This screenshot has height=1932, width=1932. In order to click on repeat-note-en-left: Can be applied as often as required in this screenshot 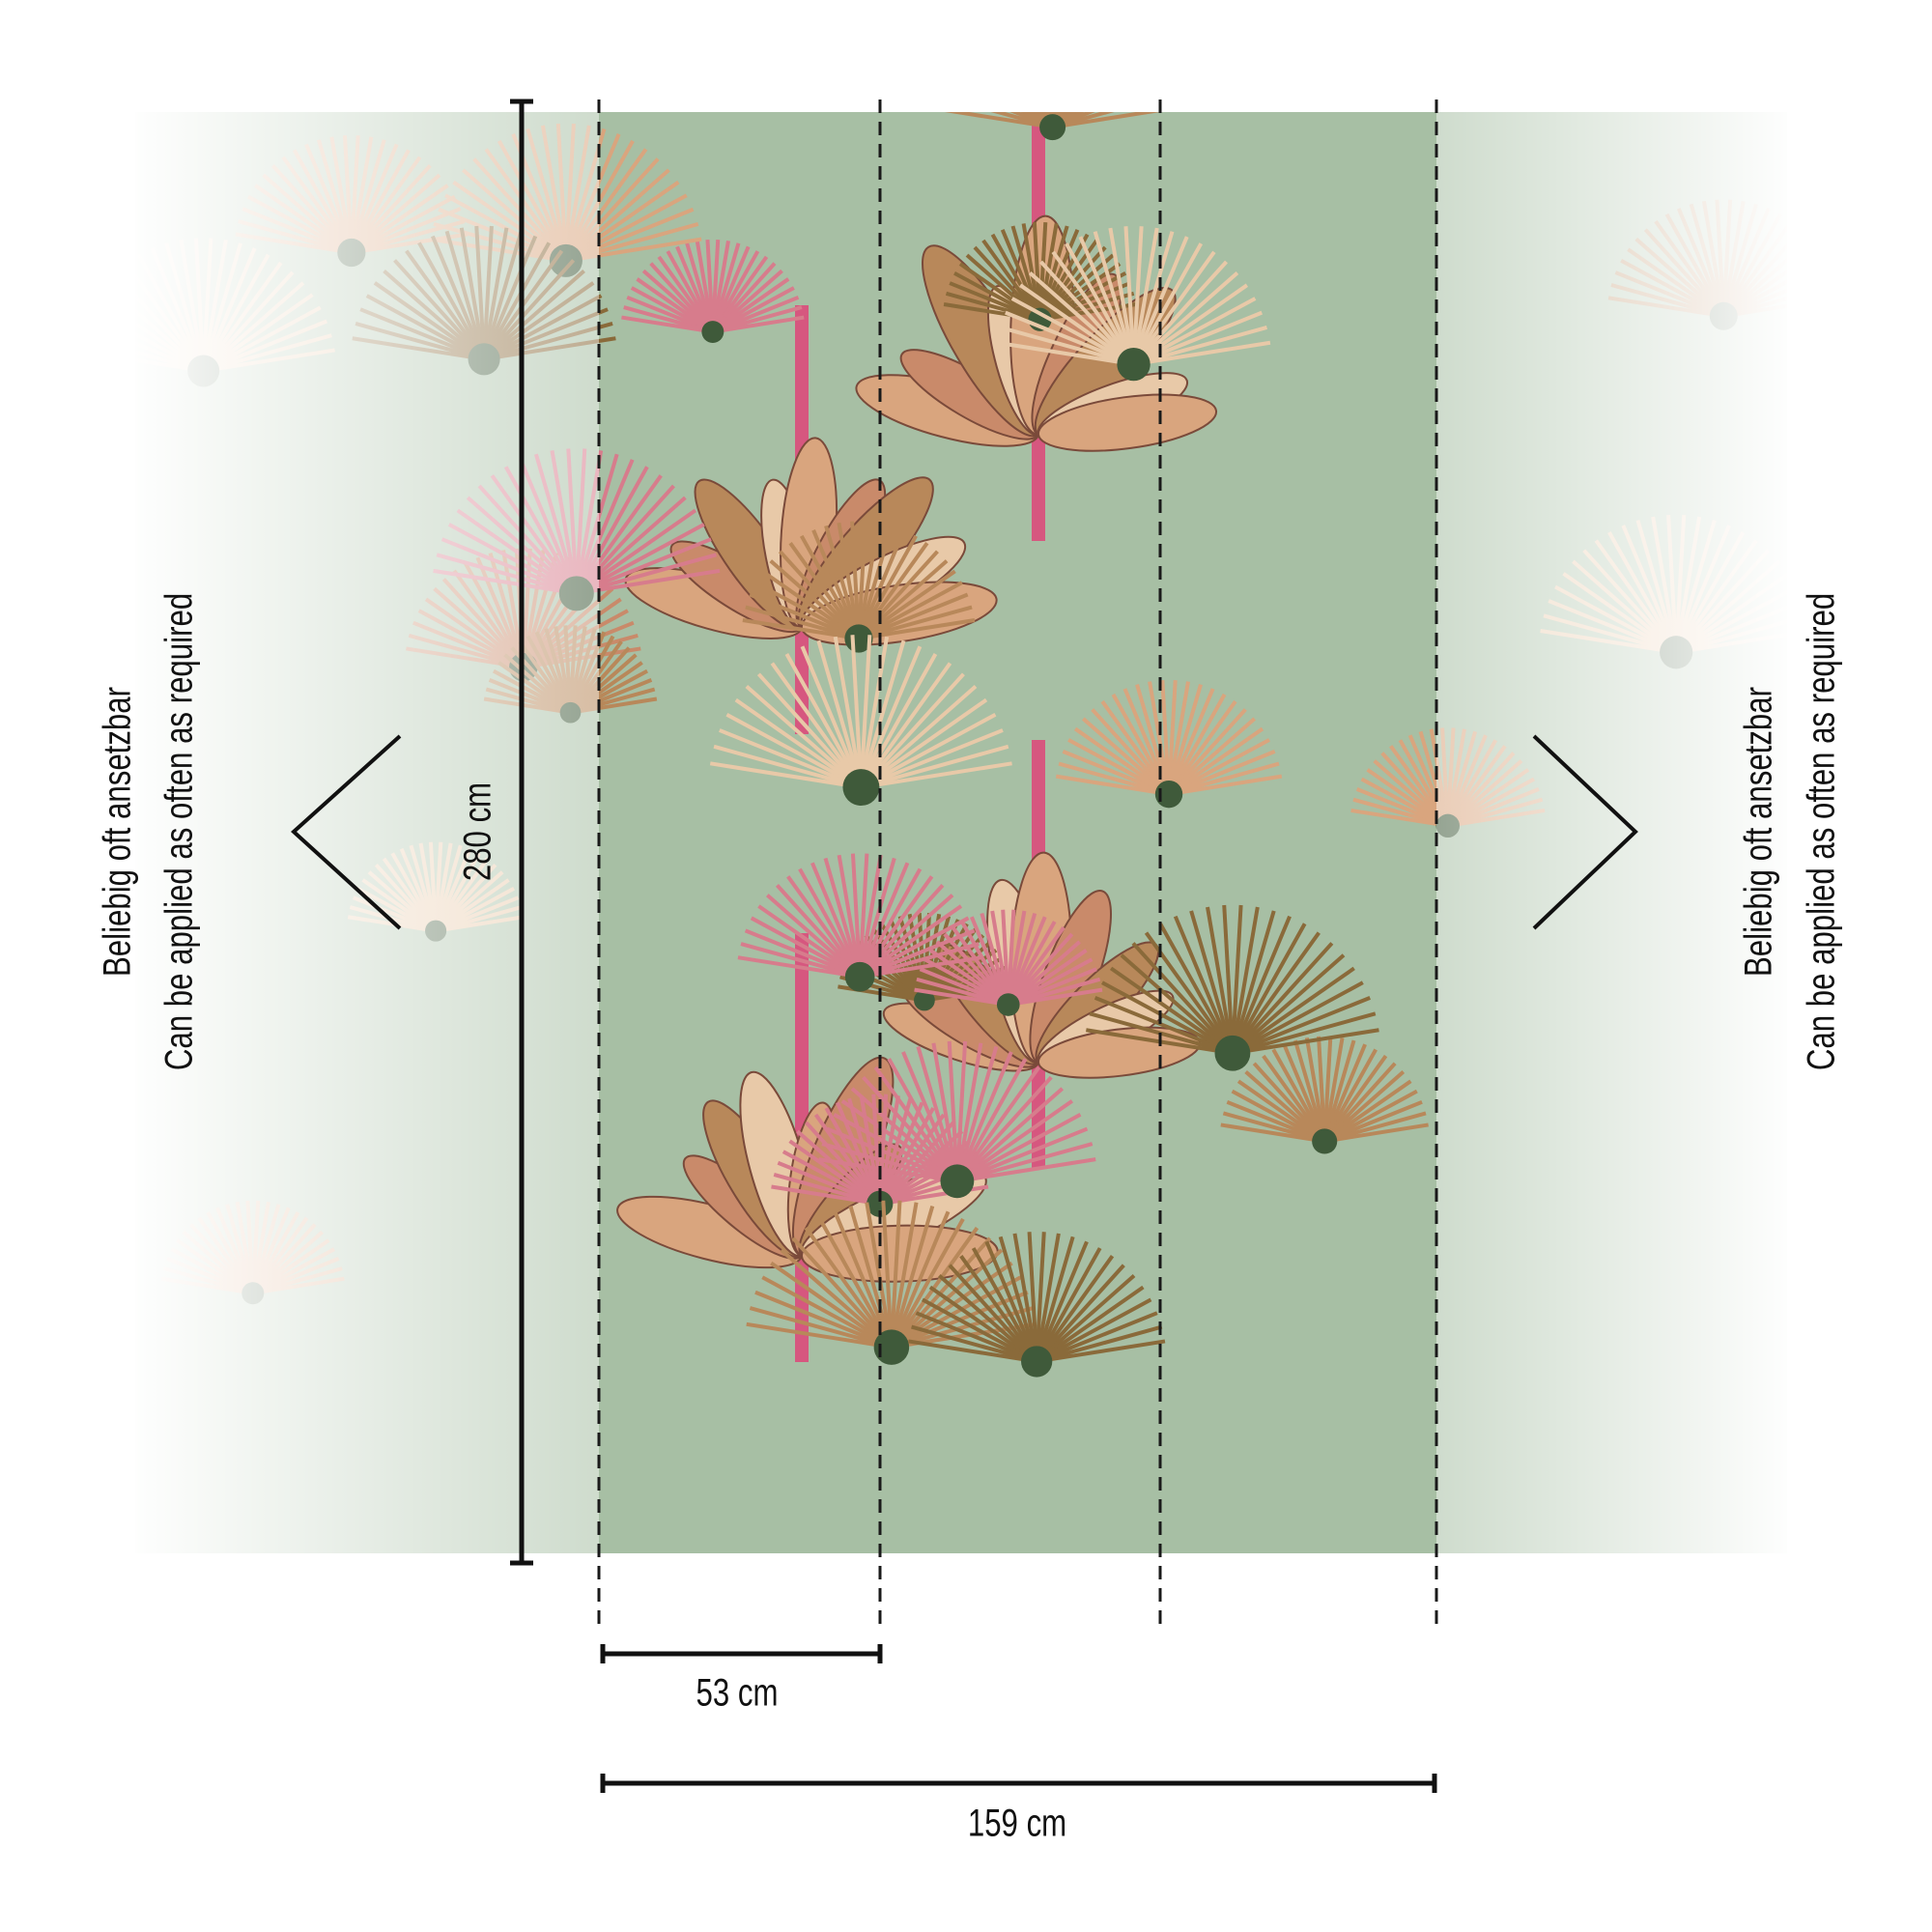, I will do `click(179, 831)`.